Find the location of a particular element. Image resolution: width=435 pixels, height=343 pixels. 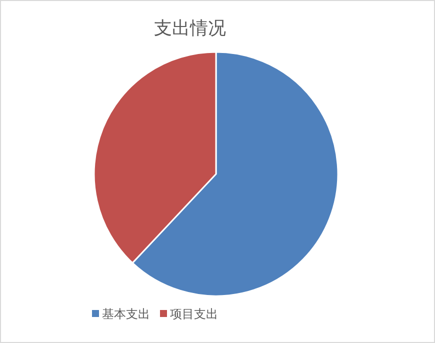

legend-label: 项目支出 is located at coordinates (194, 314).